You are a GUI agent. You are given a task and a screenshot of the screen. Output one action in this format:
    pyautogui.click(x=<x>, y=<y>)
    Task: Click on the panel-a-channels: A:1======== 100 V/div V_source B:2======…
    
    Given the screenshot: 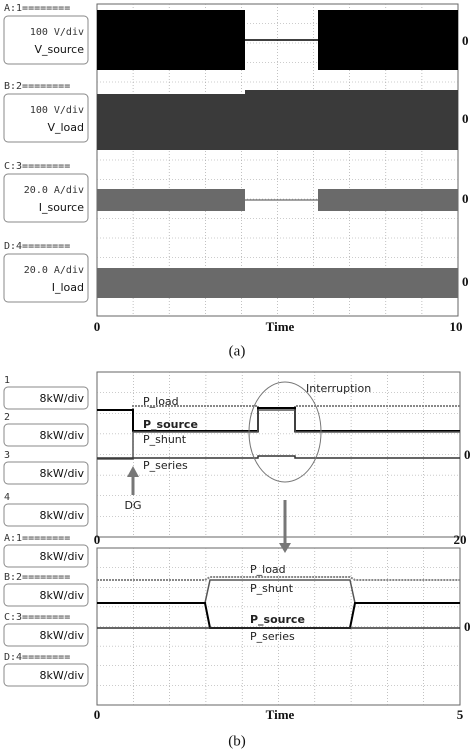 What is the action you would take?
    pyautogui.click(x=46, y=153)
    